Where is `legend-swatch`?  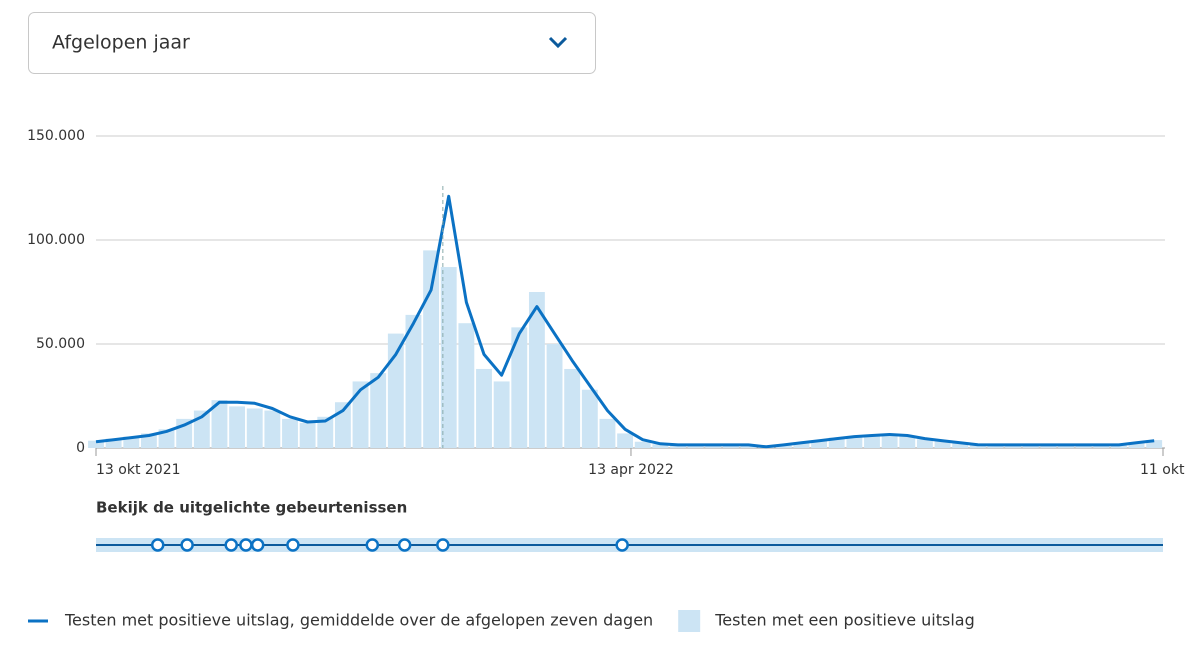
legend-swatch is located at coordinates (689, 621).